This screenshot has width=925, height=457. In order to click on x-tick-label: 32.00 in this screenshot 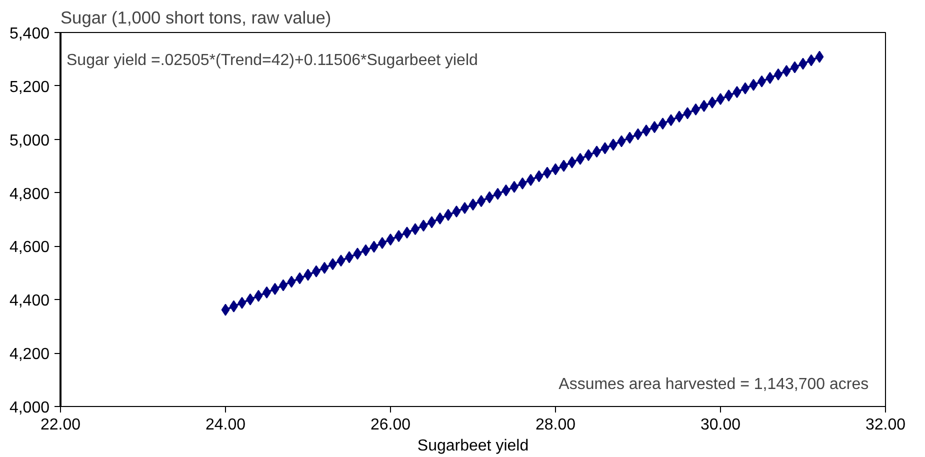, I will do `click(885, 425)`.